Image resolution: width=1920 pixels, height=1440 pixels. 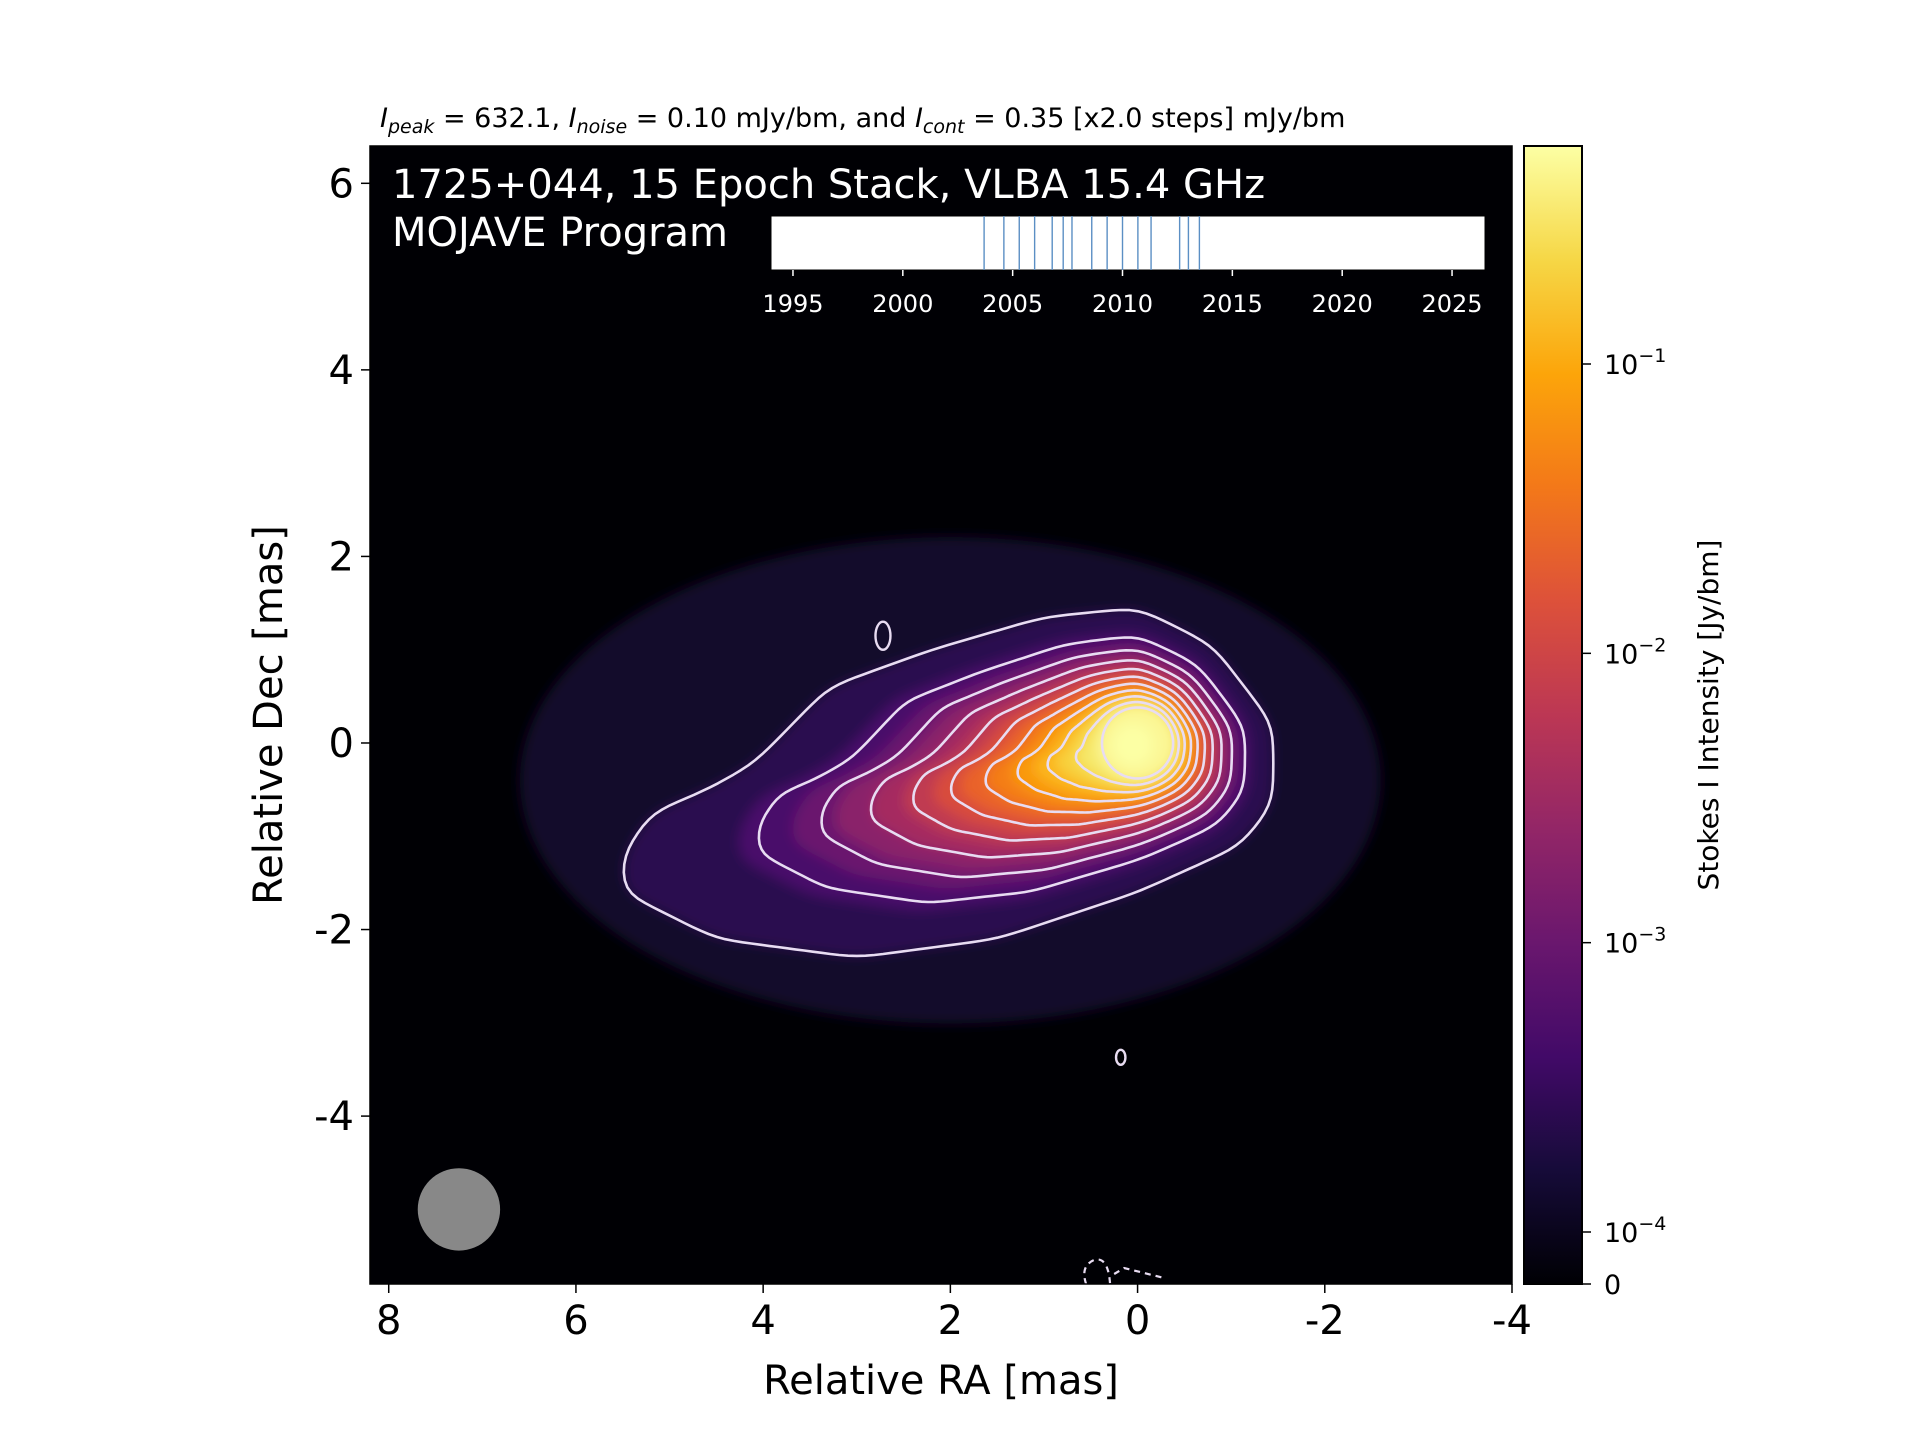 I want to click on colorbar-gradient, so click(x=1553, y=715).